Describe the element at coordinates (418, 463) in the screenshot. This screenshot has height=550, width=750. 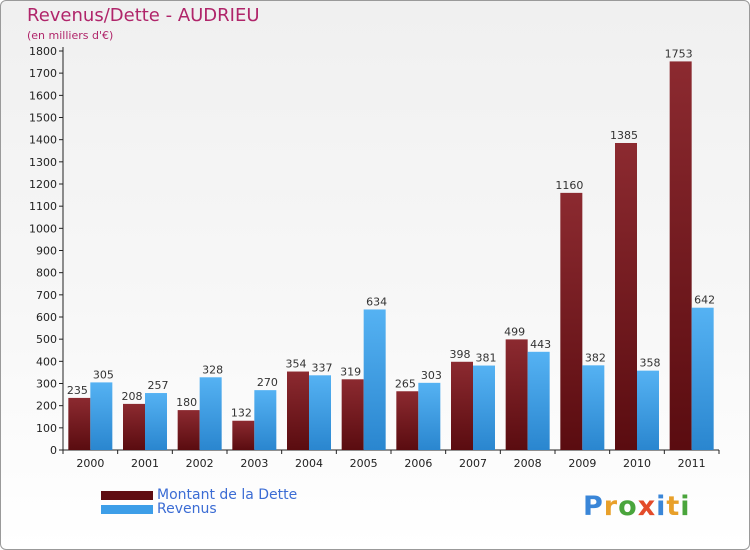
I see `x-tick-label: 2006` at that location.